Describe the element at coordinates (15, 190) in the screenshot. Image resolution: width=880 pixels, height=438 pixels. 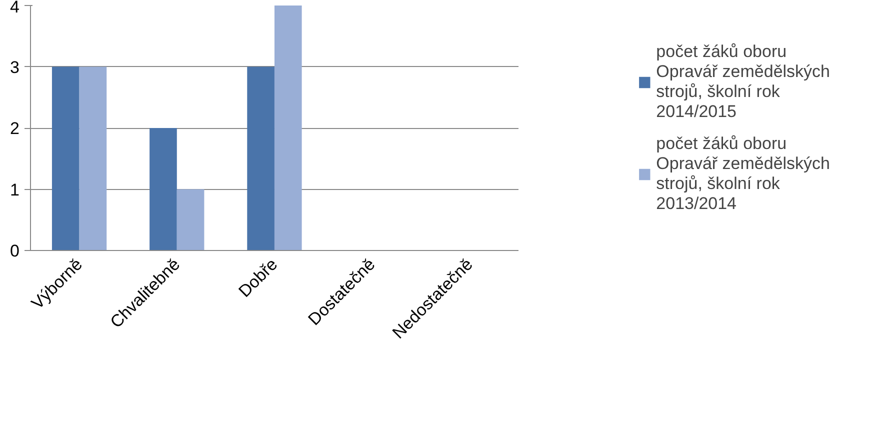
I see `y-tick-label: 1` at that location.